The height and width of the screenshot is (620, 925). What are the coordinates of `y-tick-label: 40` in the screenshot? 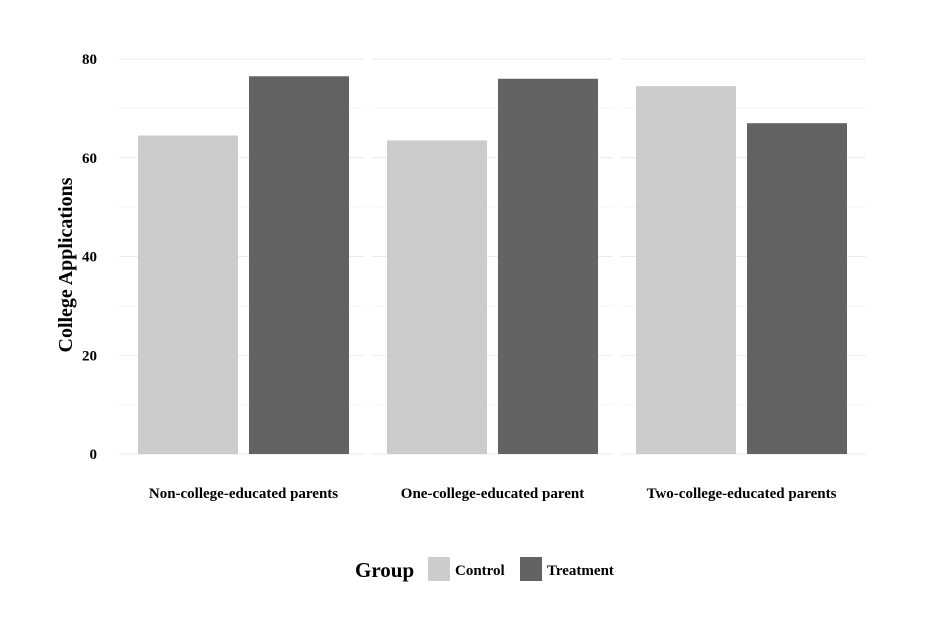 It's located at (89, 258).